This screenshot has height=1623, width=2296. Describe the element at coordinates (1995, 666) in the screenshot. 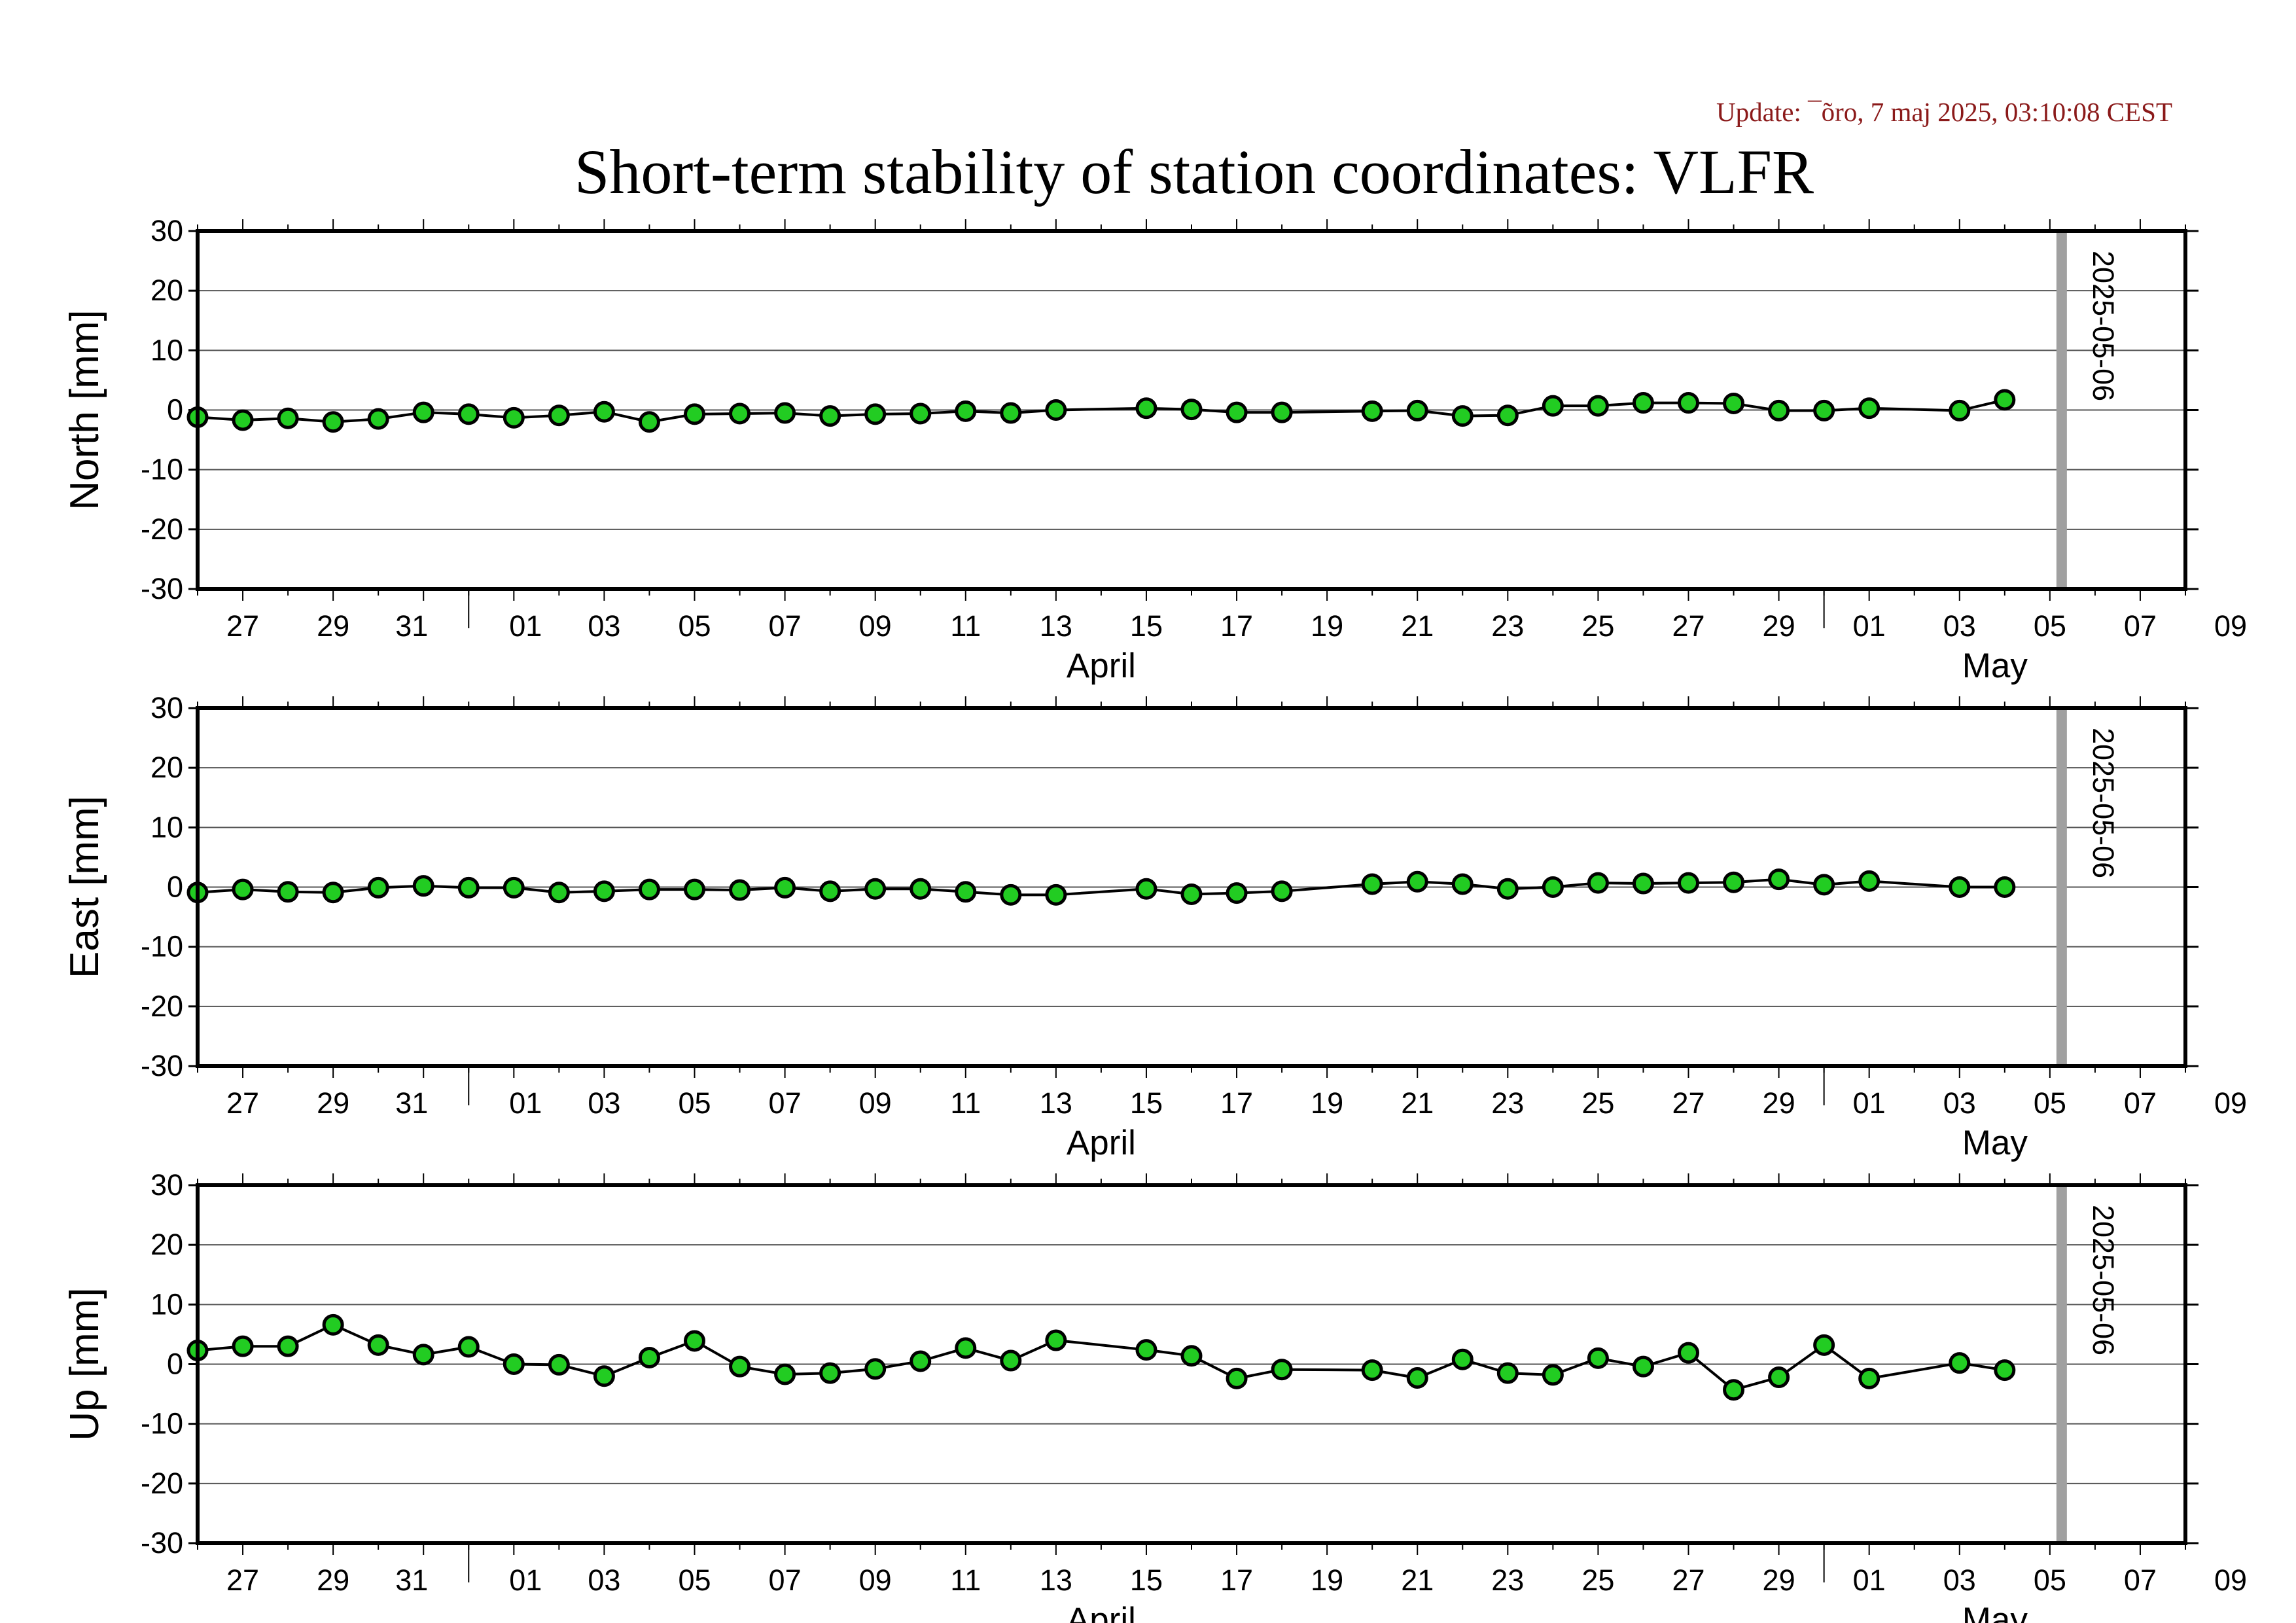

I see `month-label: May` at that location.